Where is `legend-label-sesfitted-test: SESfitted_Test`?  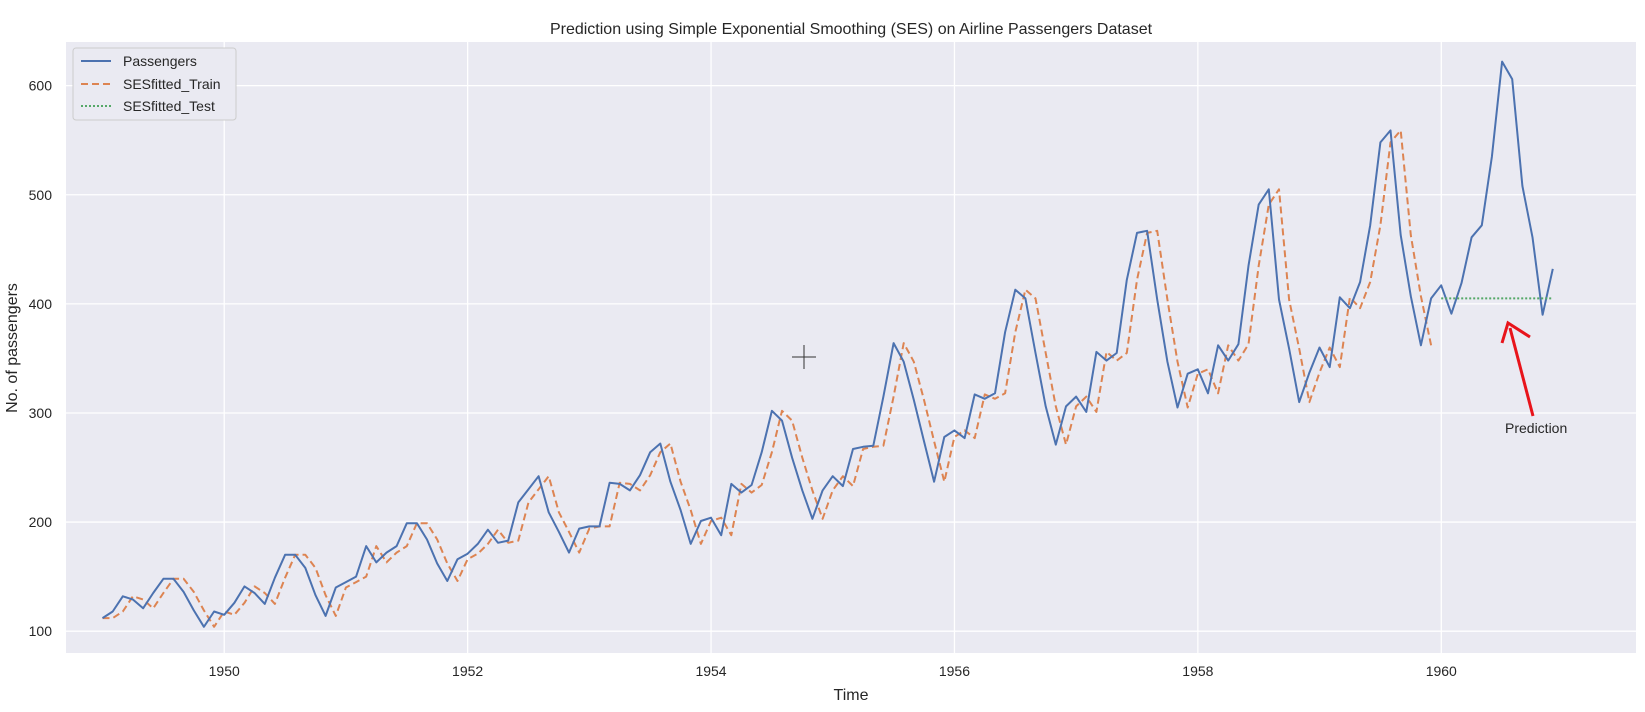
legend-label-sesfitted-test: SESfitted_Test is located at coordinates (169, 106).